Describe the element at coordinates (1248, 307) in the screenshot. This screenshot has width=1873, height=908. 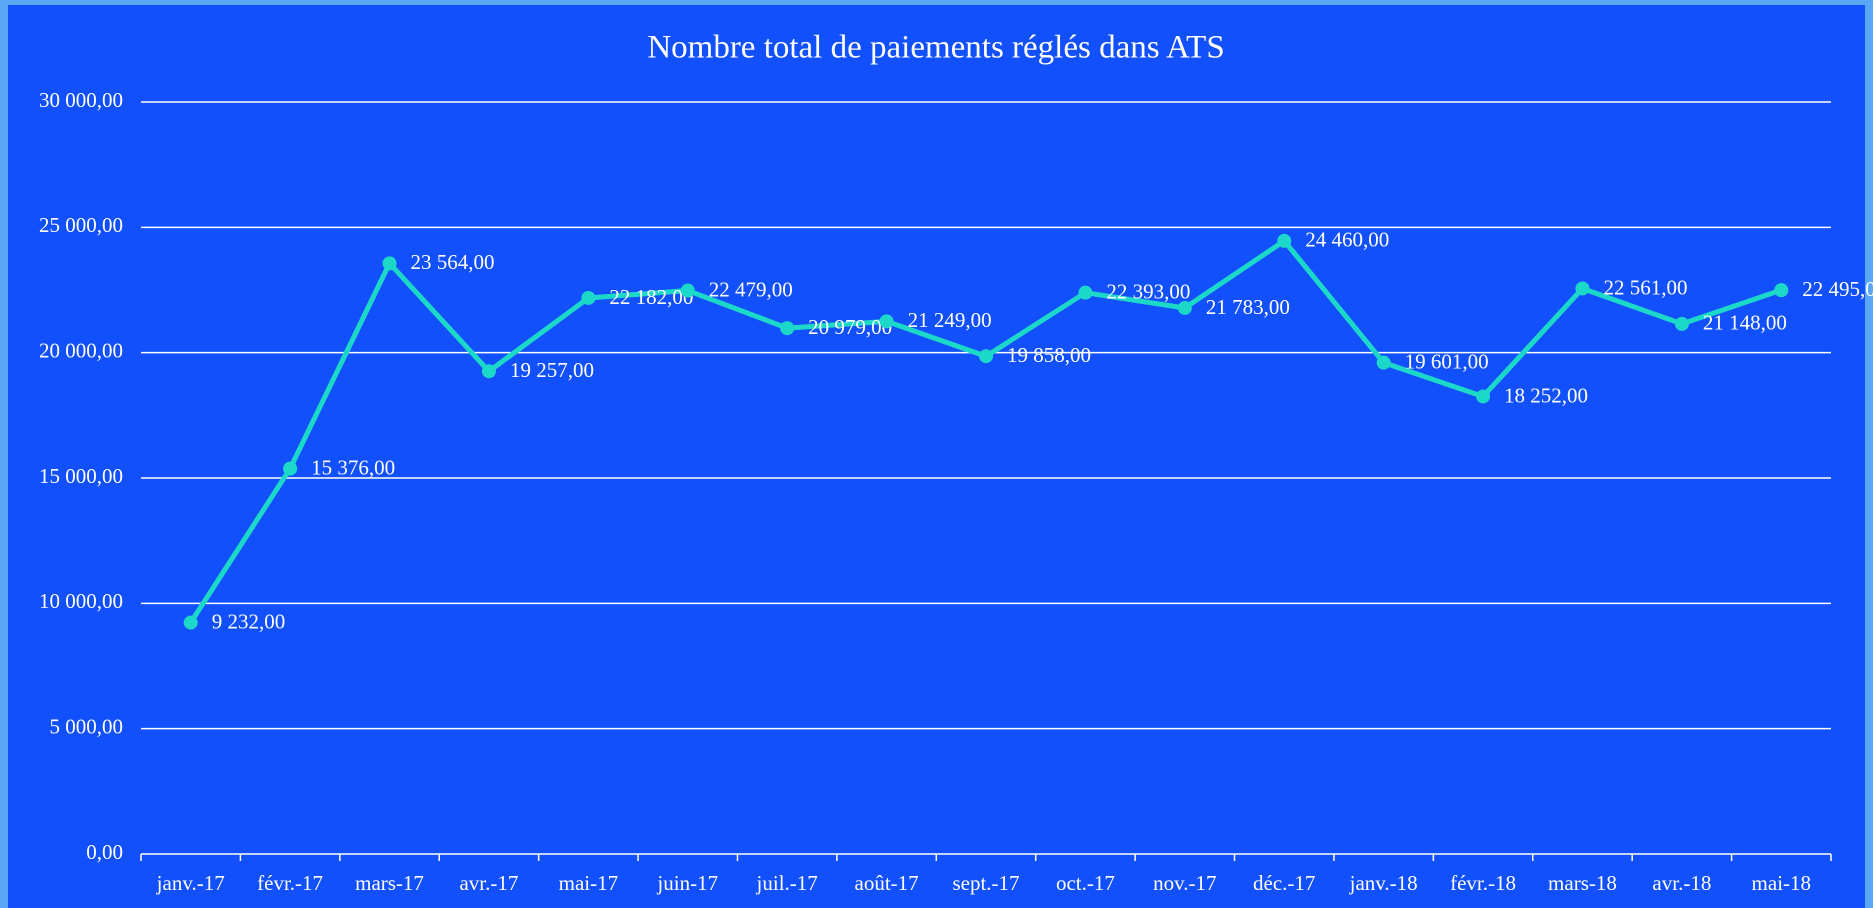
I see `data-label: 21 783,00` at that location.